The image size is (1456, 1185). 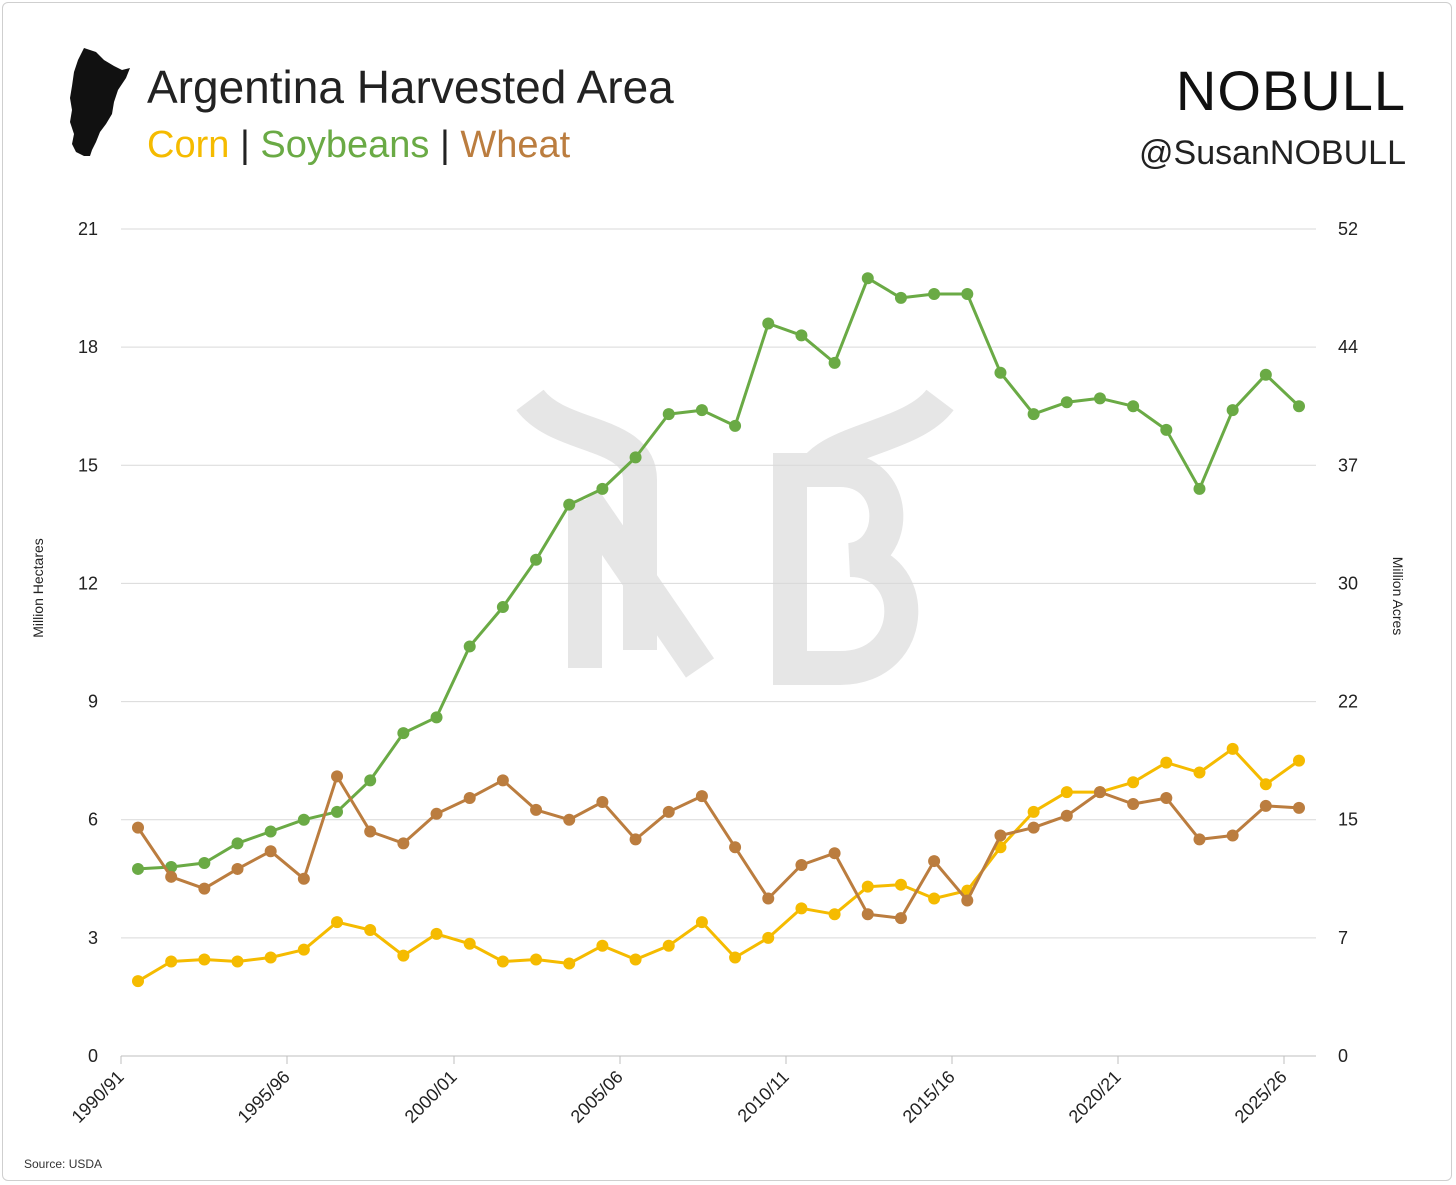 What do you see at coordinates (188, 145) in the screenshot?
I see `legend-corn: Corn` at bounding box center [188, 145].